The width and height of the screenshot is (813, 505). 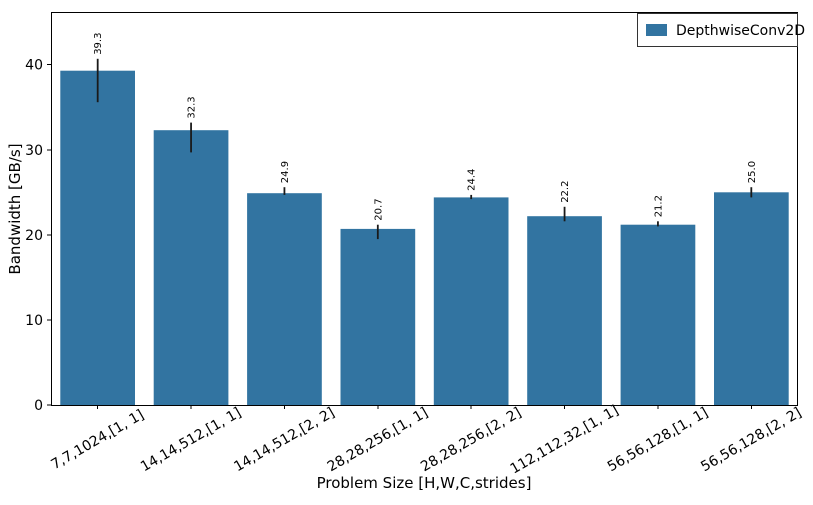 I want to click on legend: DepthwiseConv2D, so click(x=721, y=30).